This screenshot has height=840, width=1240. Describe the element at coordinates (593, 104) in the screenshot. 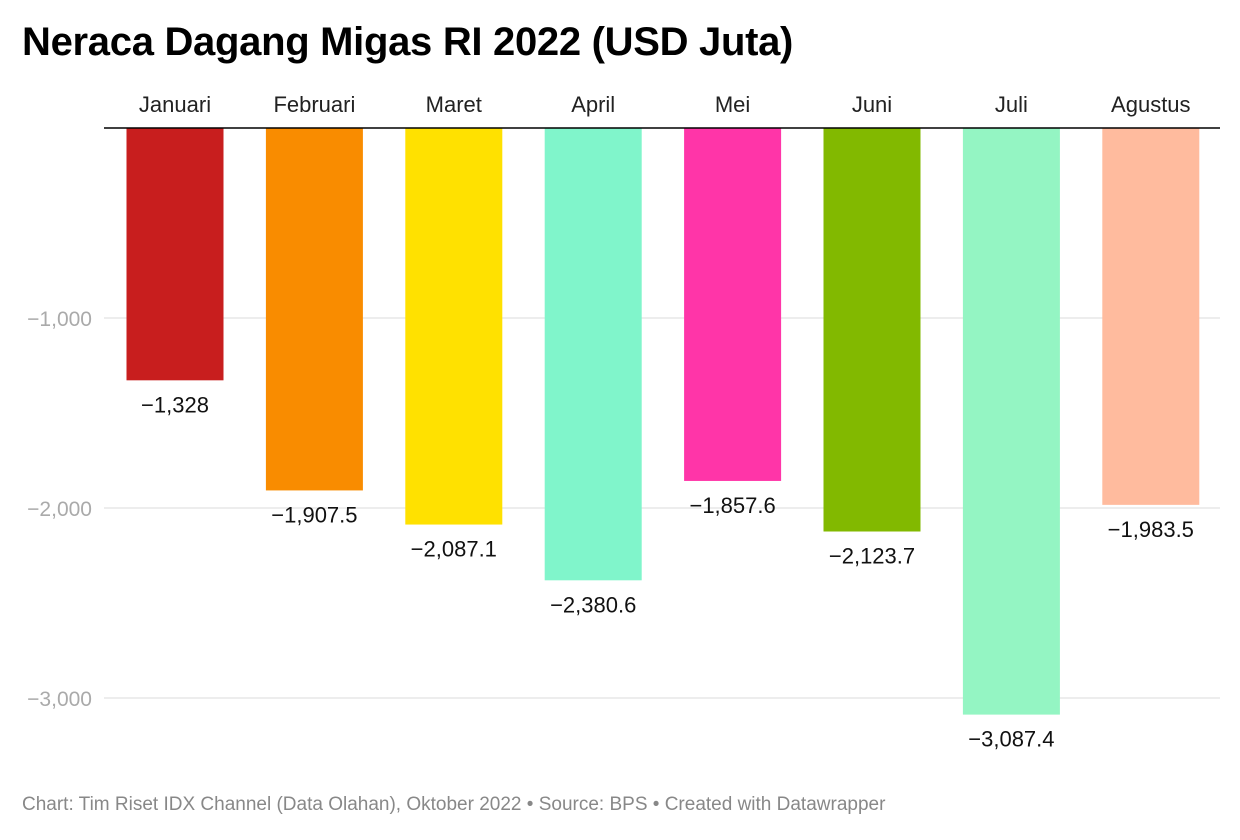

I see `category-label: April` at that location.